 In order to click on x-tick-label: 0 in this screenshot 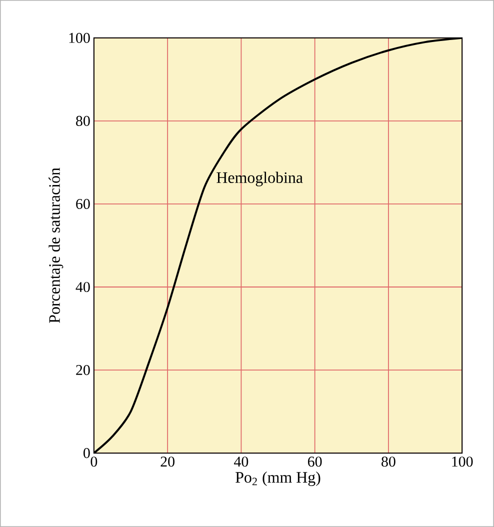, I will do `click(94, 461)`.